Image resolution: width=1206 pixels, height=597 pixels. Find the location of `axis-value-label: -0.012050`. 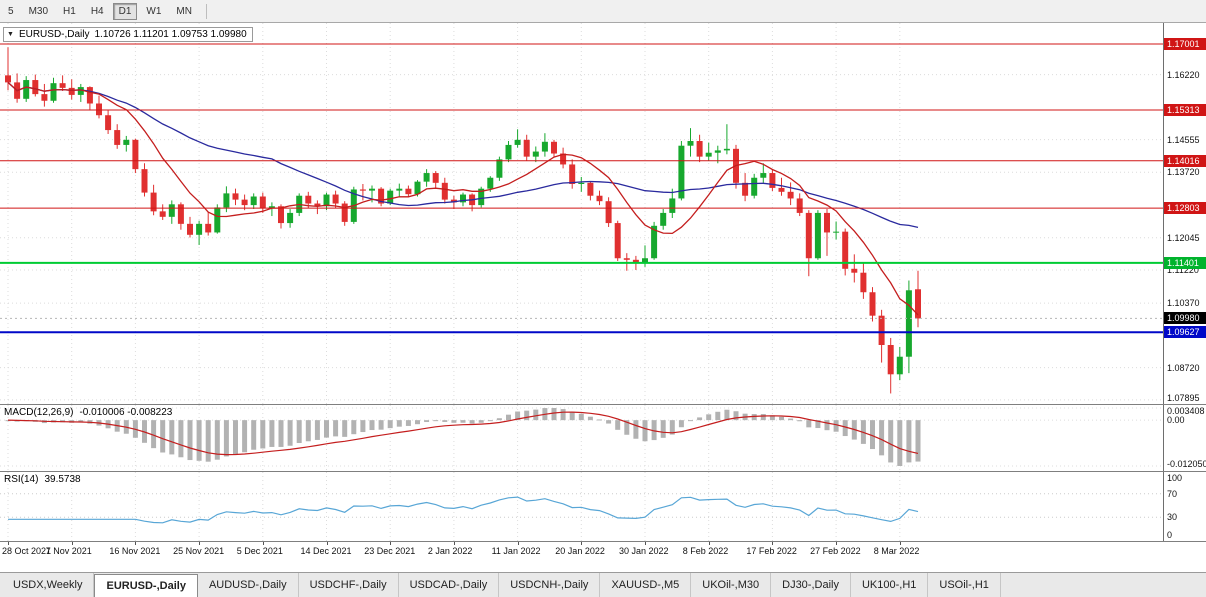

axis-value-label: -0.012050 is located at coordinates (1186, 464).